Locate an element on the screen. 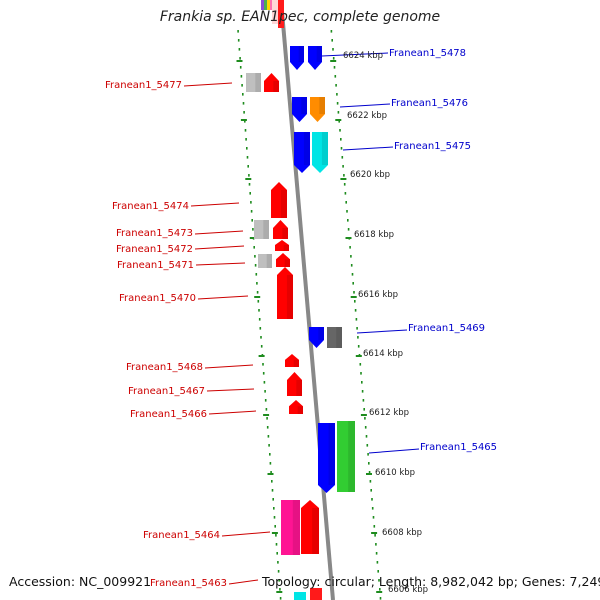  gene-label: Franean1_5468 is located at coordinates (164, 367).